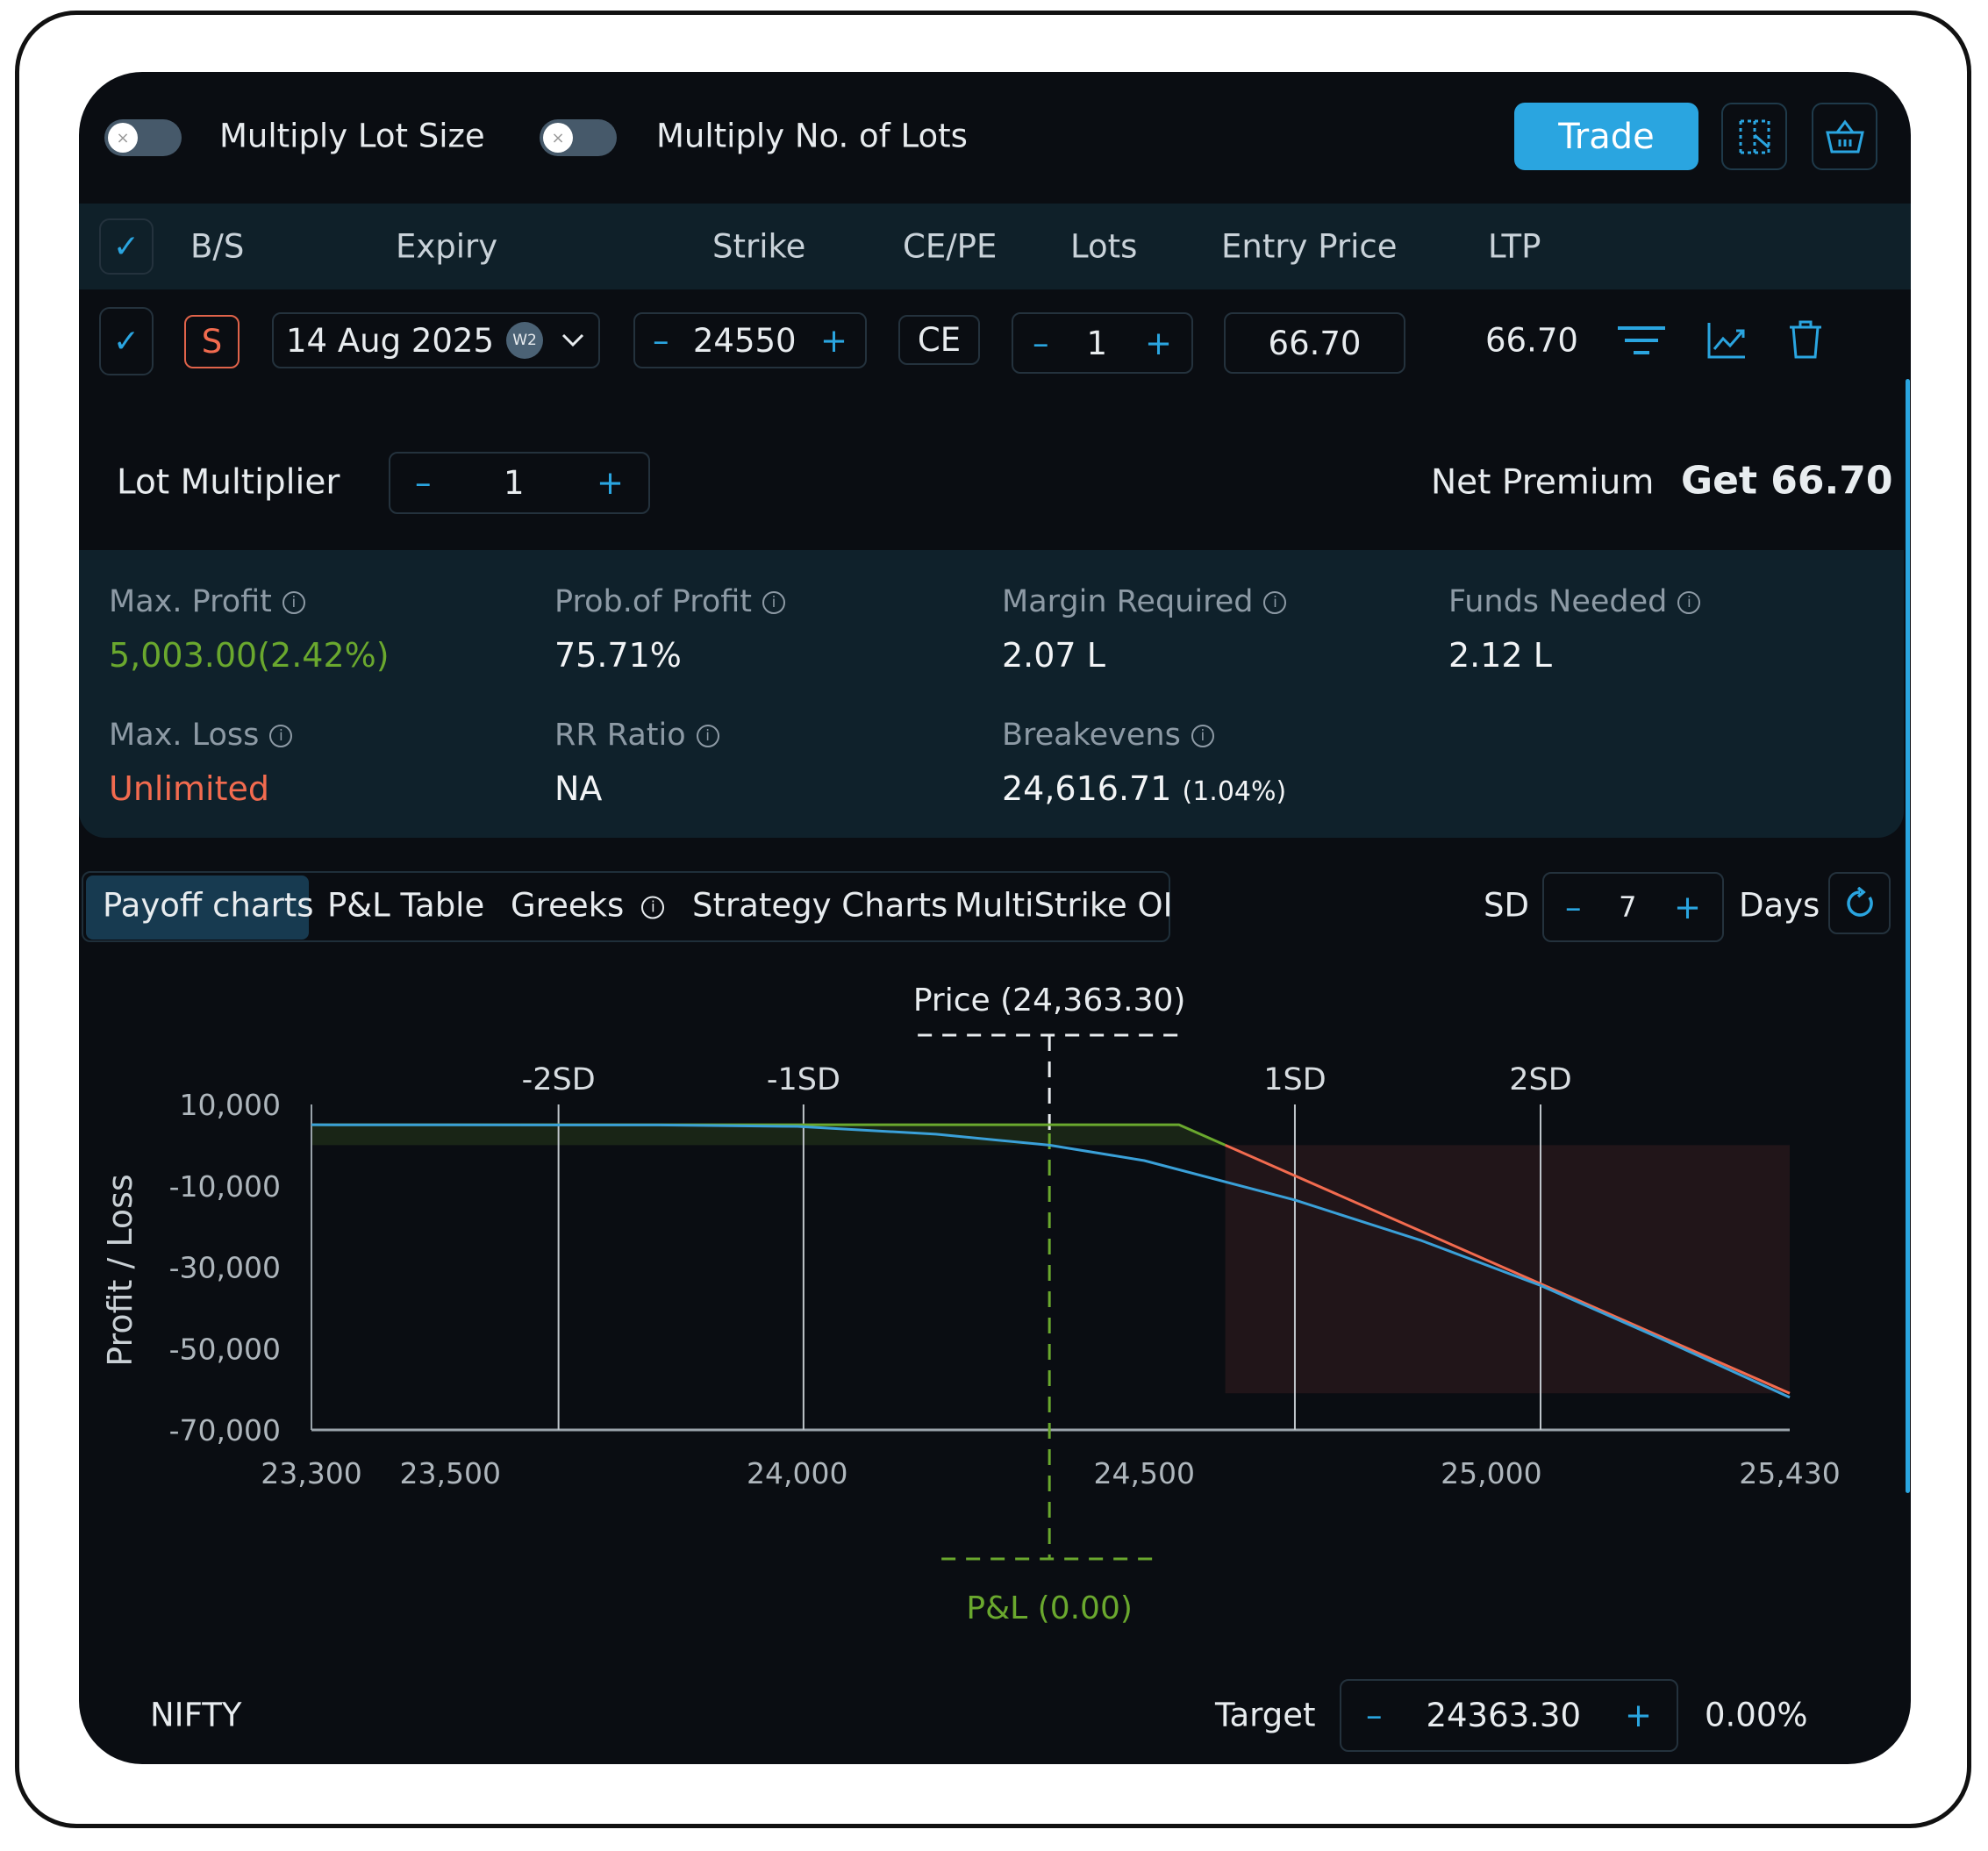 This screenshot has height=1851, width=1988. I want to click on weekly-badge: W2, so click(525, 341).